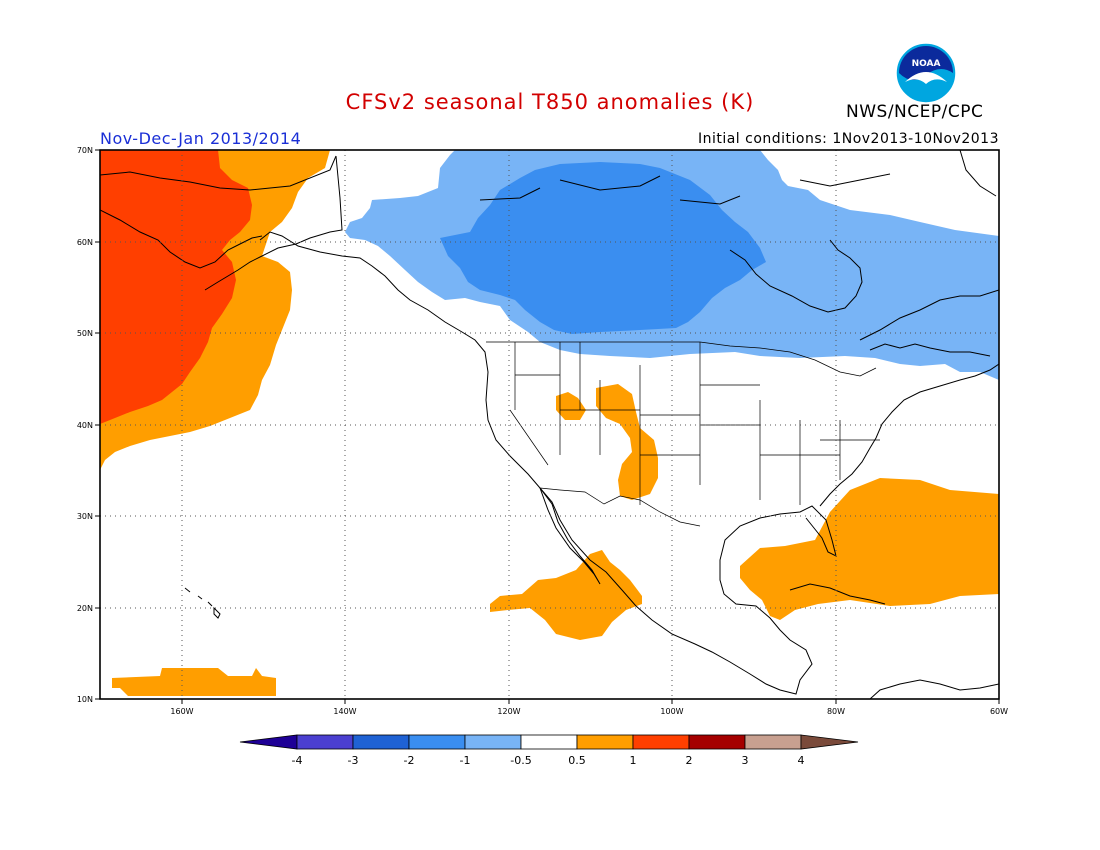  Describe the element at coordinates (344, 711) in the screenshot. I see `lon-label-140w: 140W` at that location.